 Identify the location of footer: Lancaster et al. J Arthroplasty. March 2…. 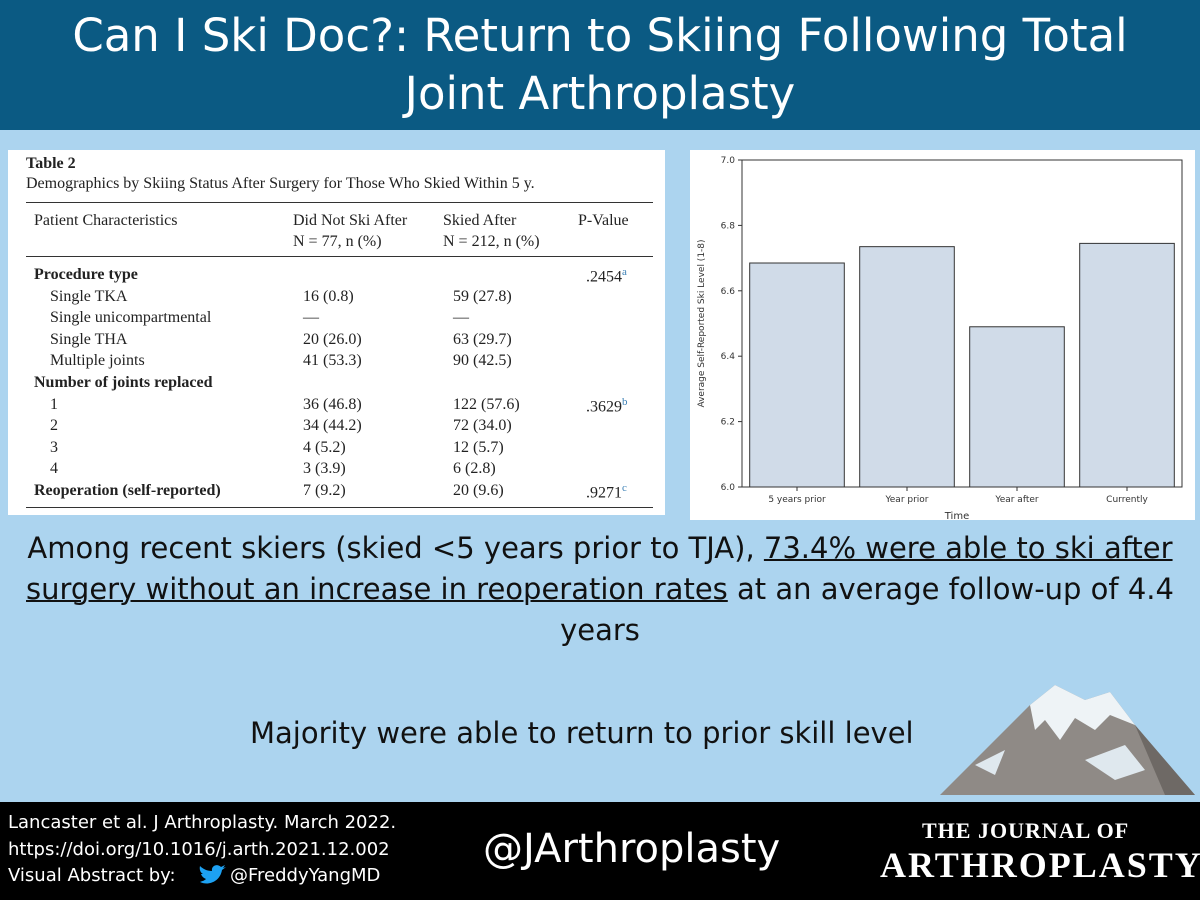
(600, 851).